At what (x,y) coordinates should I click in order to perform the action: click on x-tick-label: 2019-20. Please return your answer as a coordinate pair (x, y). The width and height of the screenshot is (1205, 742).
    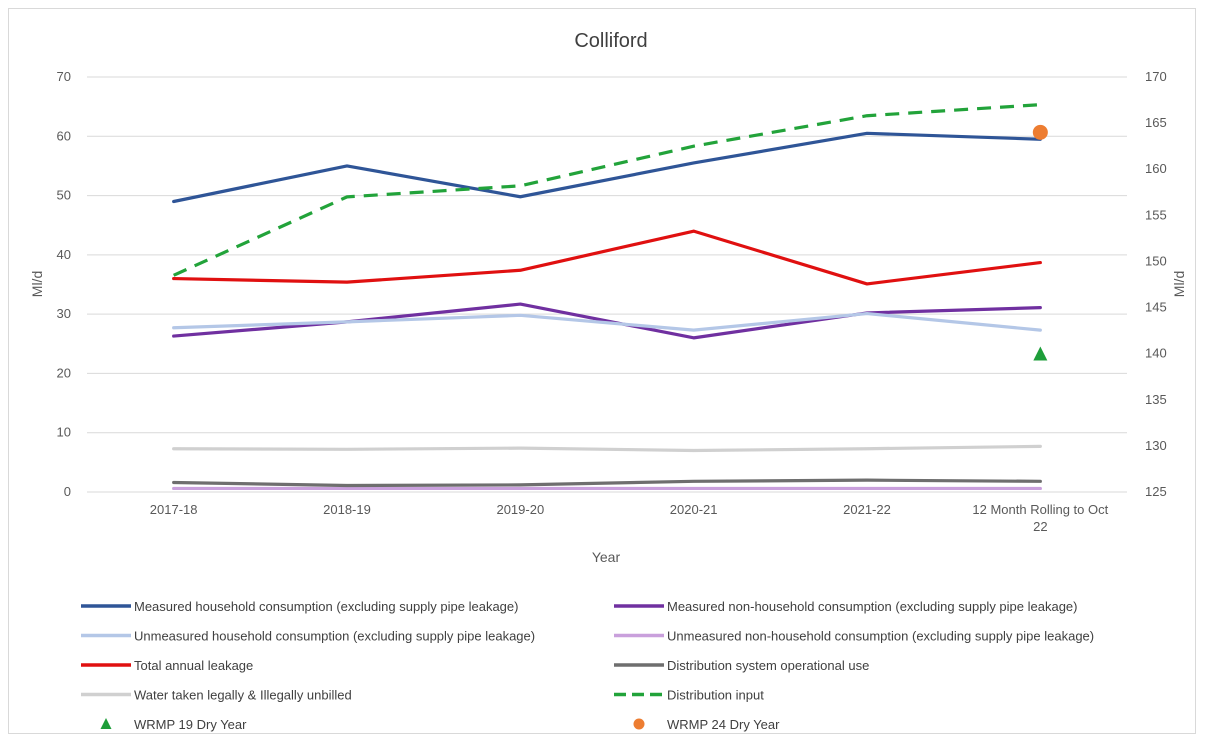
    Looking at the image, I should click on (520, 509).